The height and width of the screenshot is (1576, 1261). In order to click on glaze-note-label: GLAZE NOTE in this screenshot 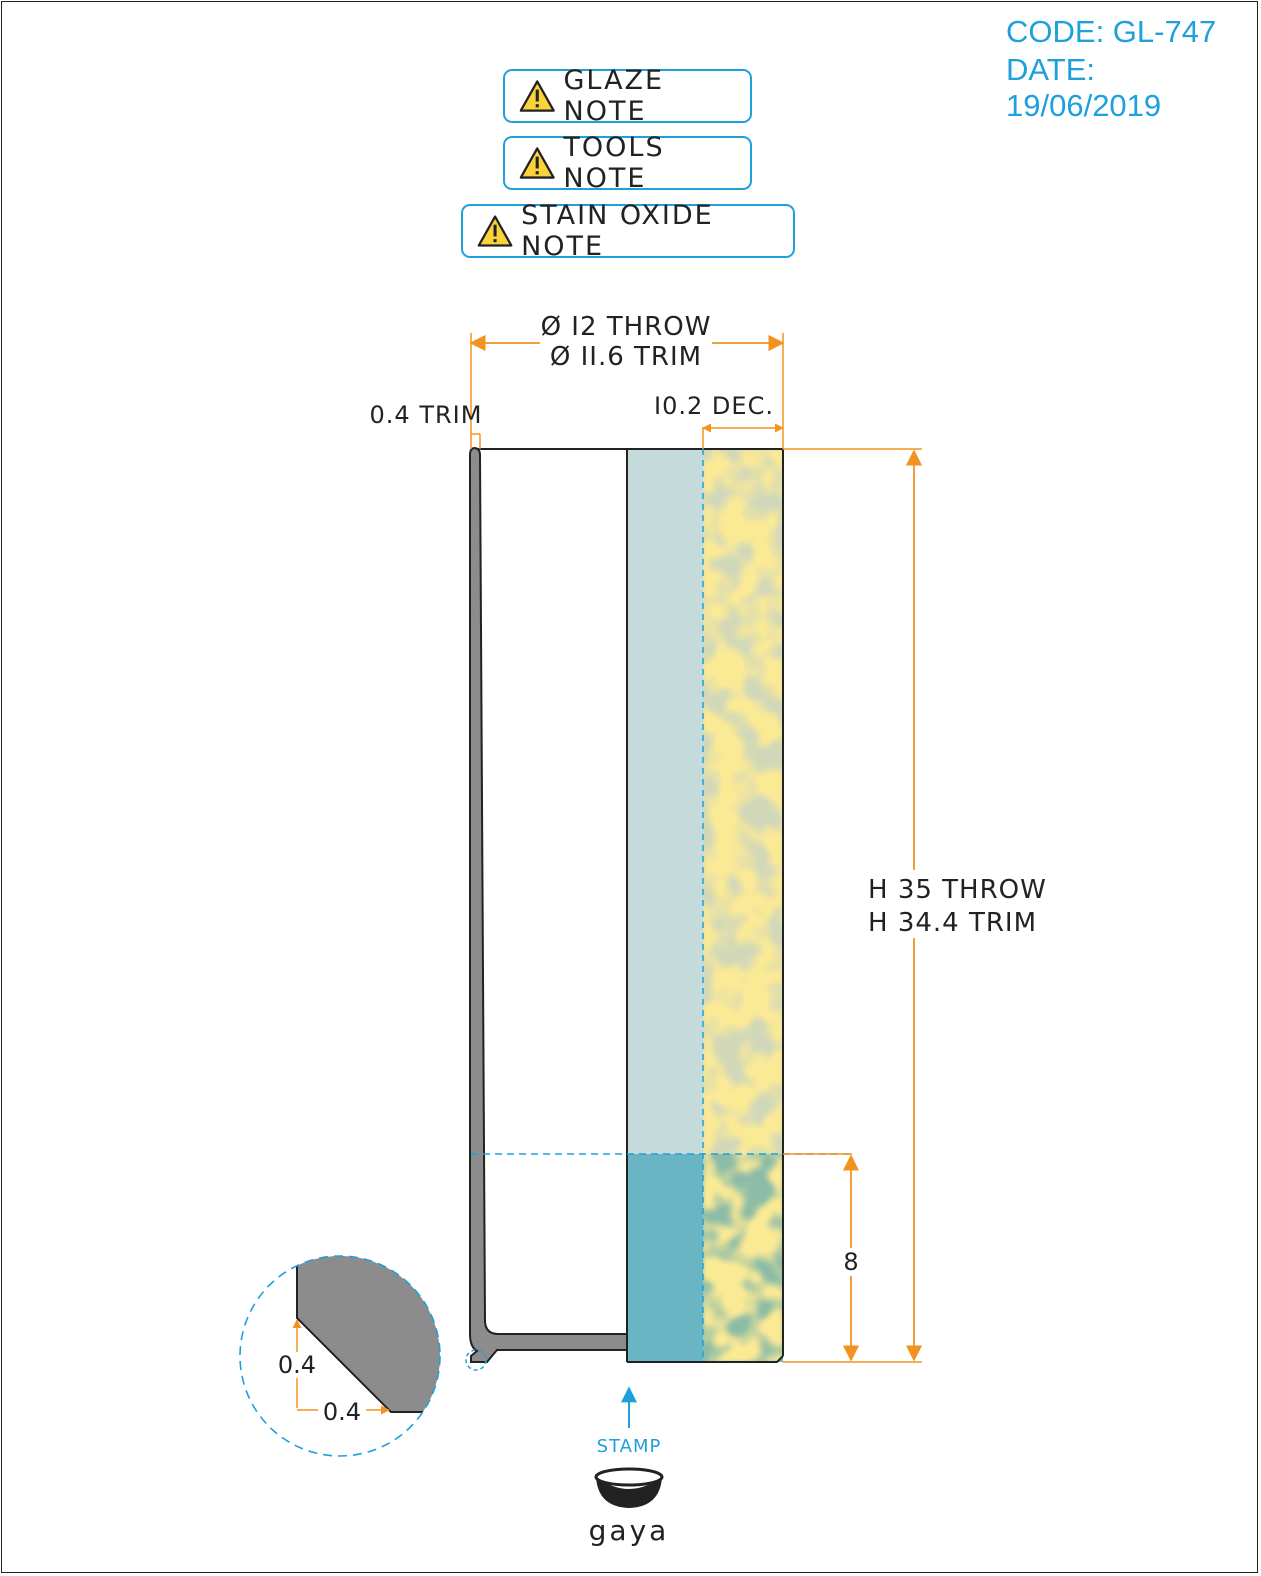, I will do `click(614, 96)`.